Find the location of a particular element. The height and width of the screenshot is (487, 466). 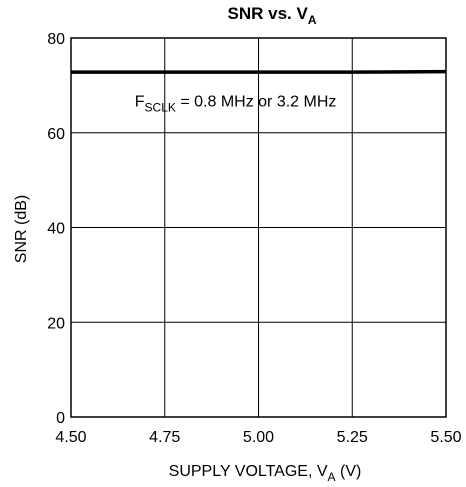

x-tick-label-3: 5.25 is located at coordinates (352, 437).